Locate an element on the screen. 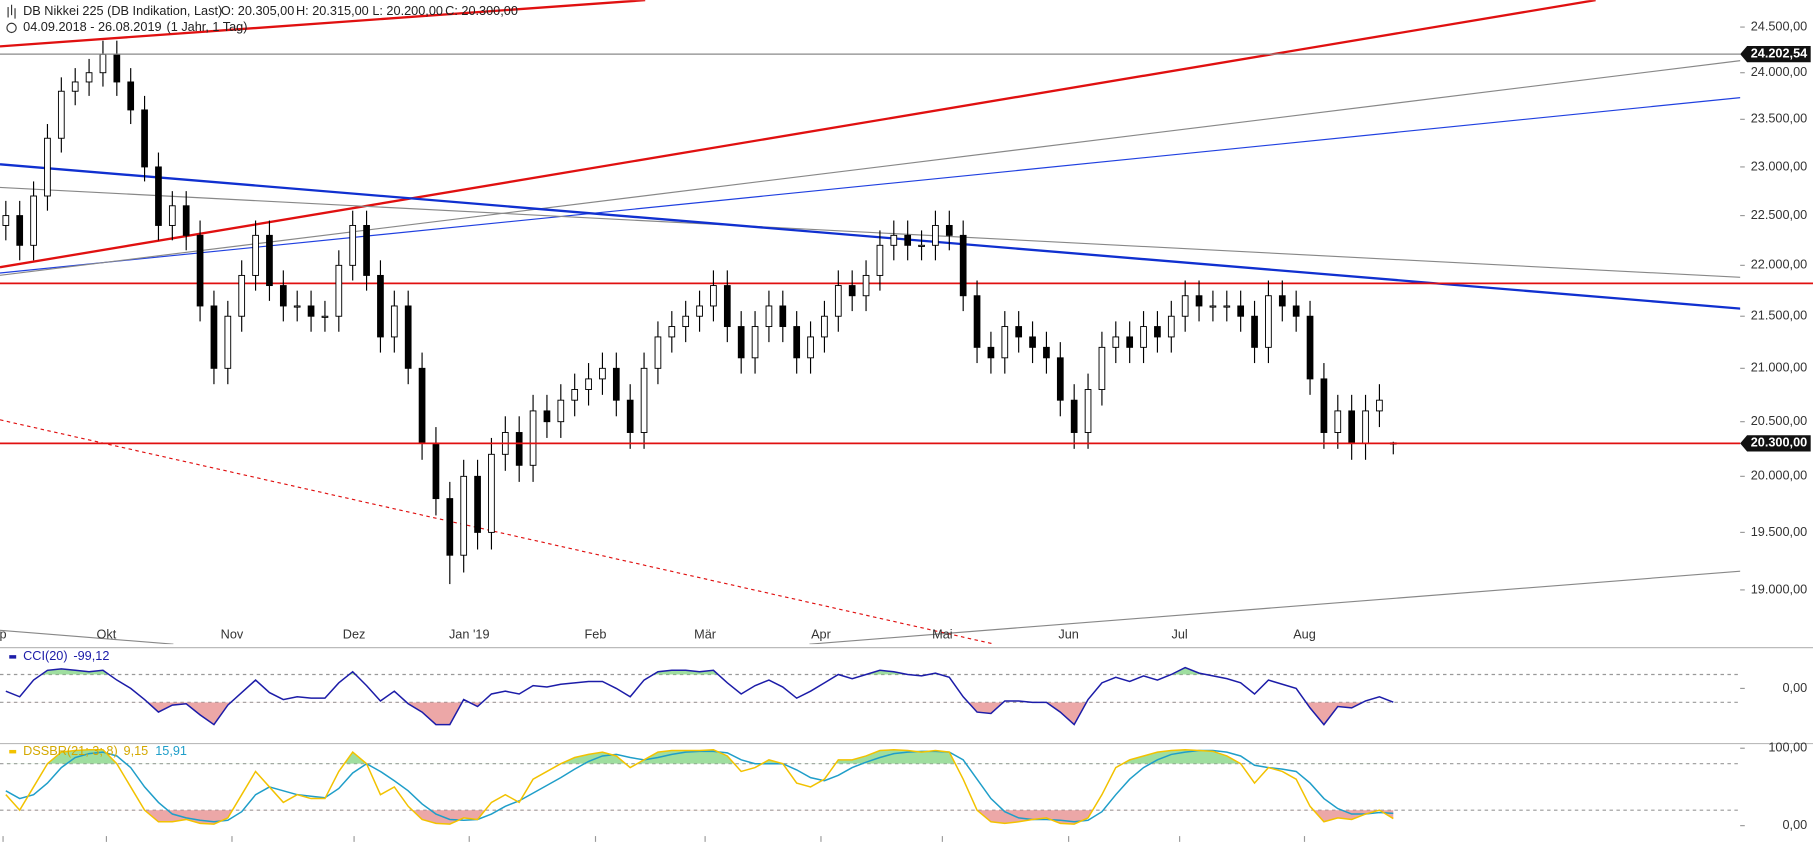 This screenshot has width=1813, height=842. clock-icon is located at coordinates (11, 28).